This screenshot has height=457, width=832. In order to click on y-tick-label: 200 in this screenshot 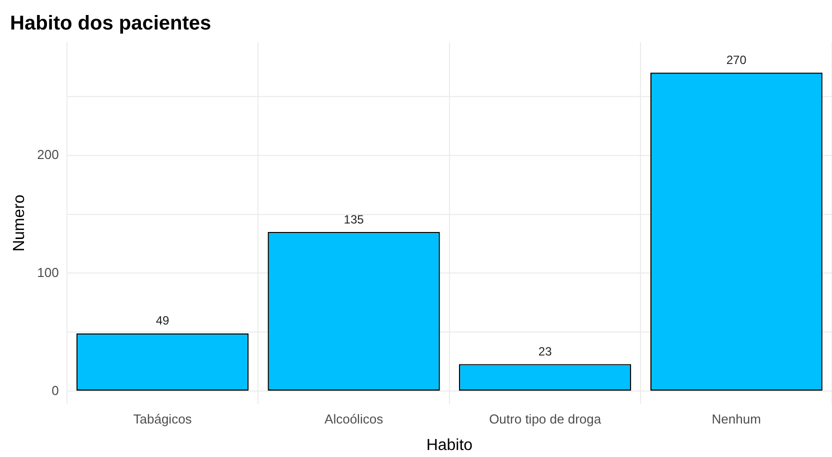, I will do `click(48, 154)`.